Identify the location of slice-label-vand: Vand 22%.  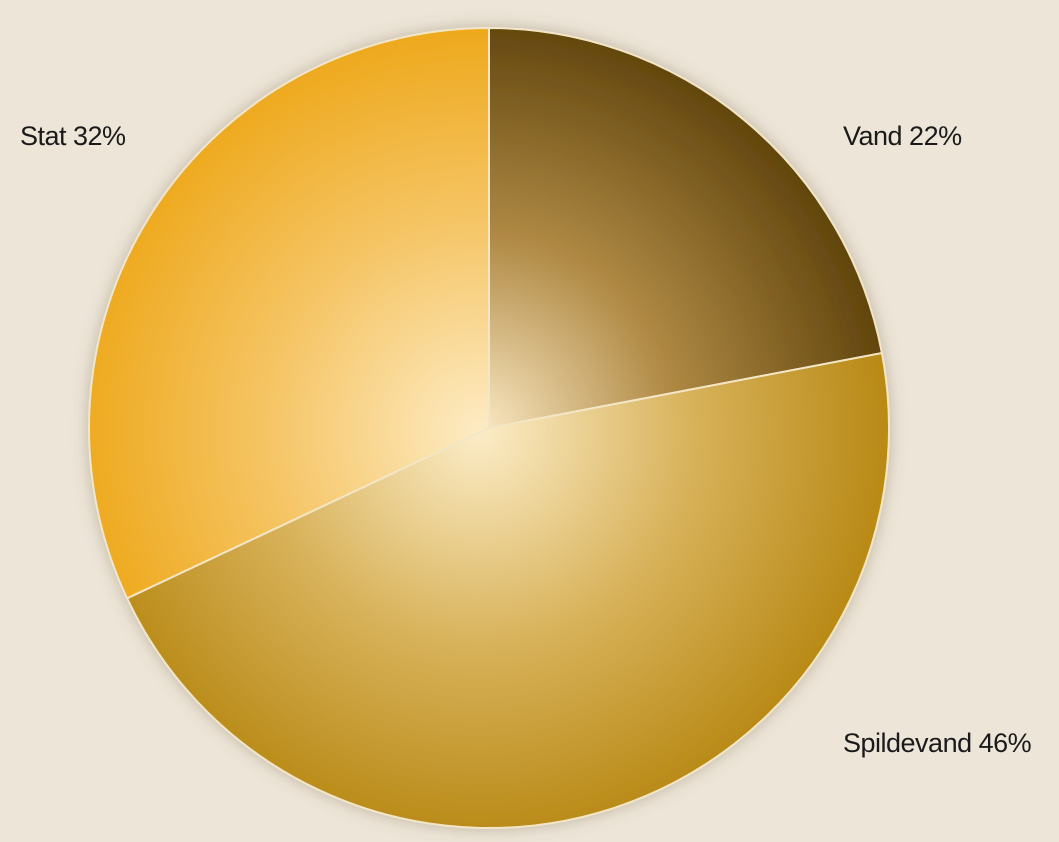
(902, 136).